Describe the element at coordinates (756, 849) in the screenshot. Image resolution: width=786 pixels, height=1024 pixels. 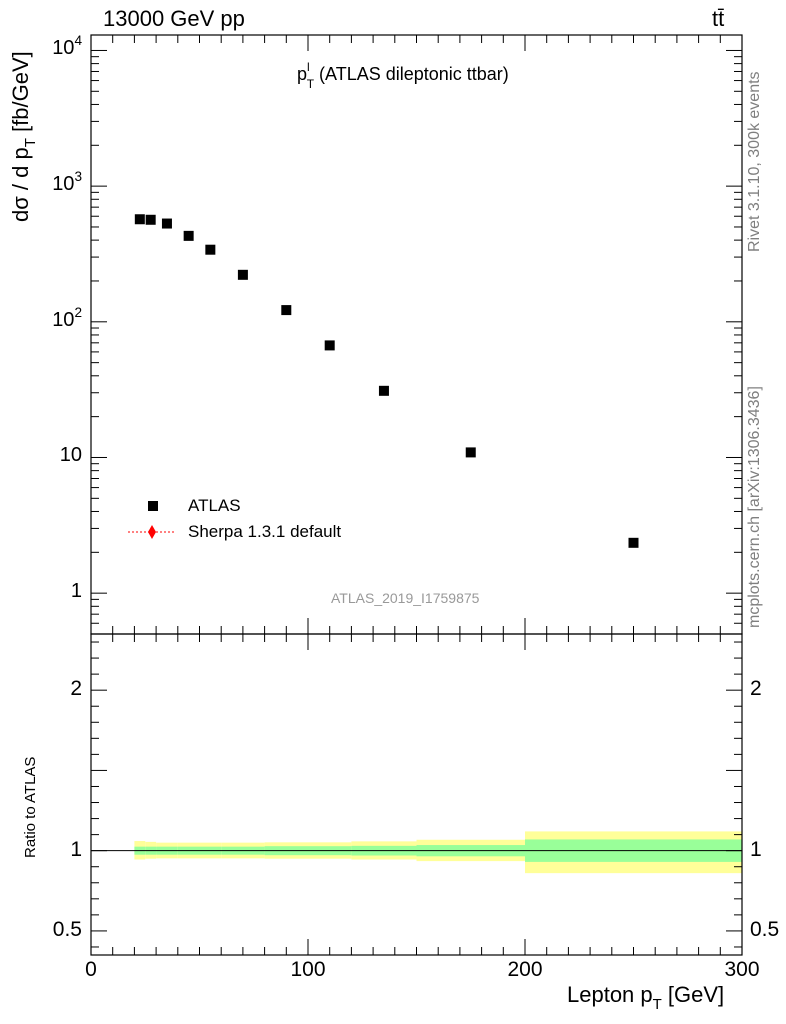
I see `y-tick-label-ratio-right-1: 1` at that location.